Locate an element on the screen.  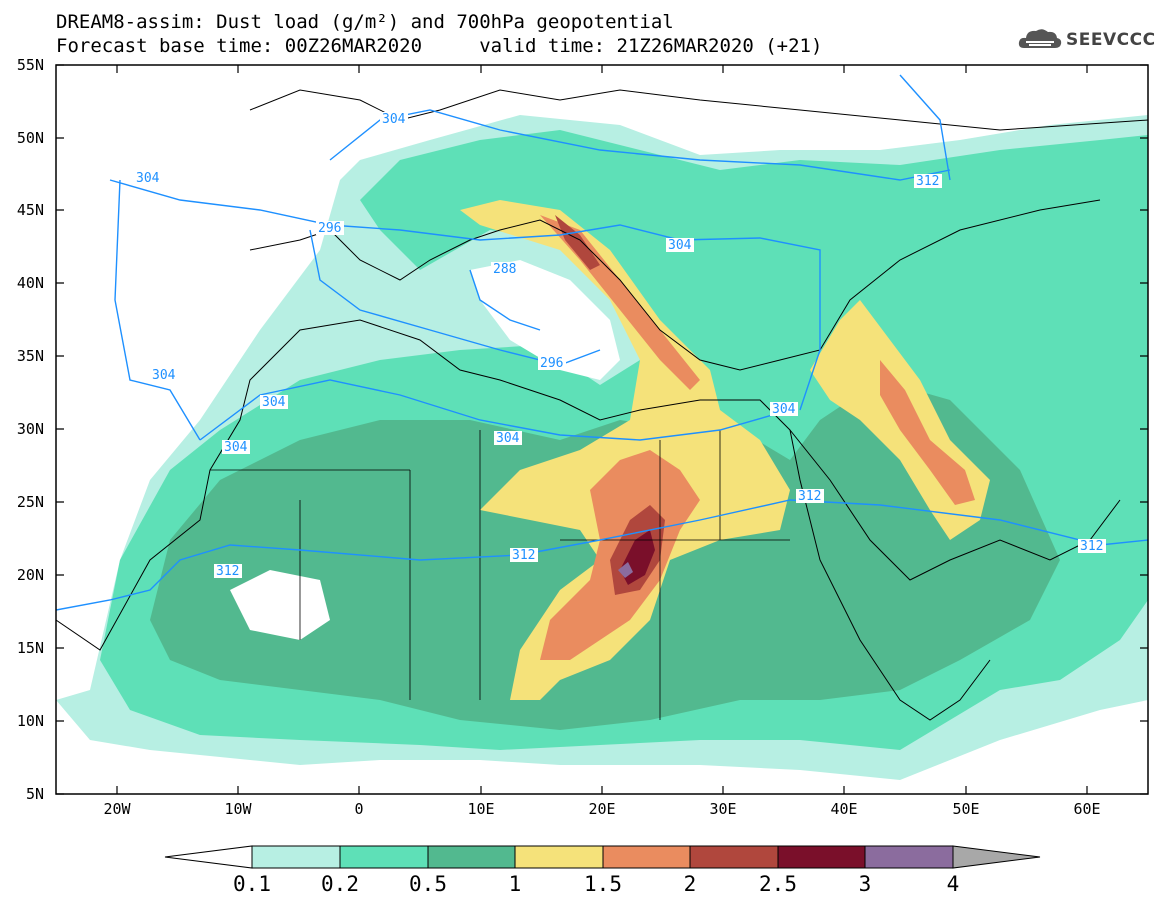
coast-europe is located at coordinates (675, 285).